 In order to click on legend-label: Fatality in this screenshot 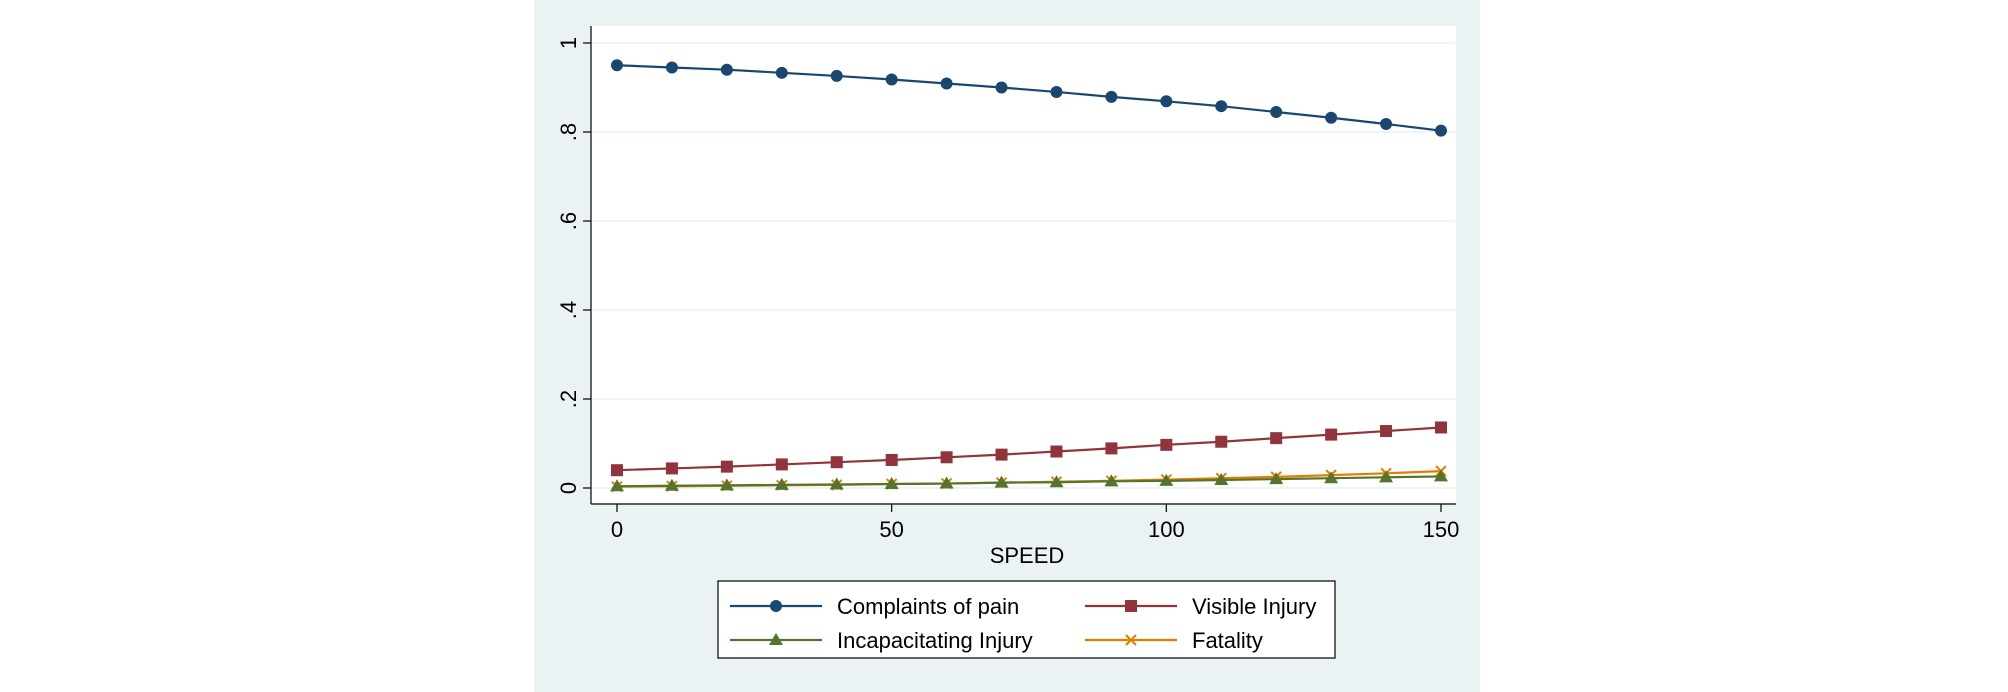, I will do `click(1227, 640)`.